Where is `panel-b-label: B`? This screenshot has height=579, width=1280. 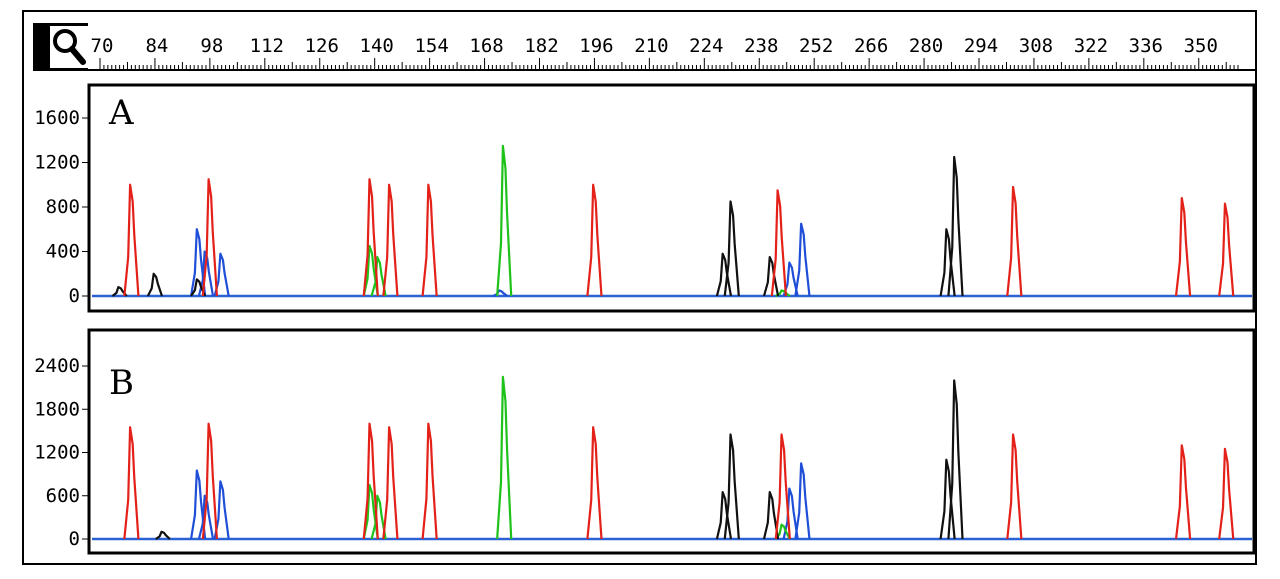
panel-b-label: B is located at coordinates (121, 383).